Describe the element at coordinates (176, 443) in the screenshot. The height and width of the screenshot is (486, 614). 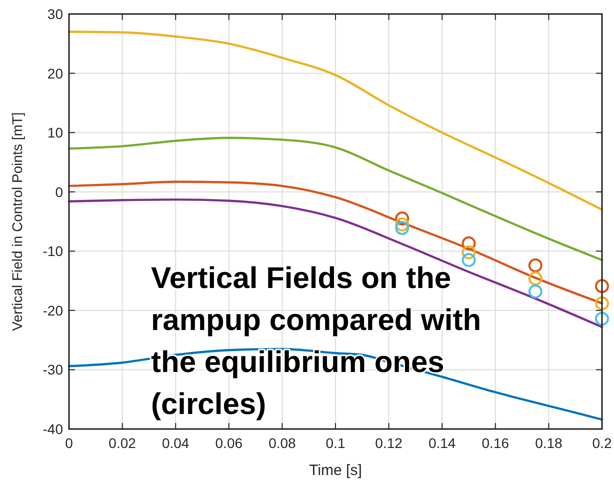
I see `x-tick-label: 0.04` at that location.